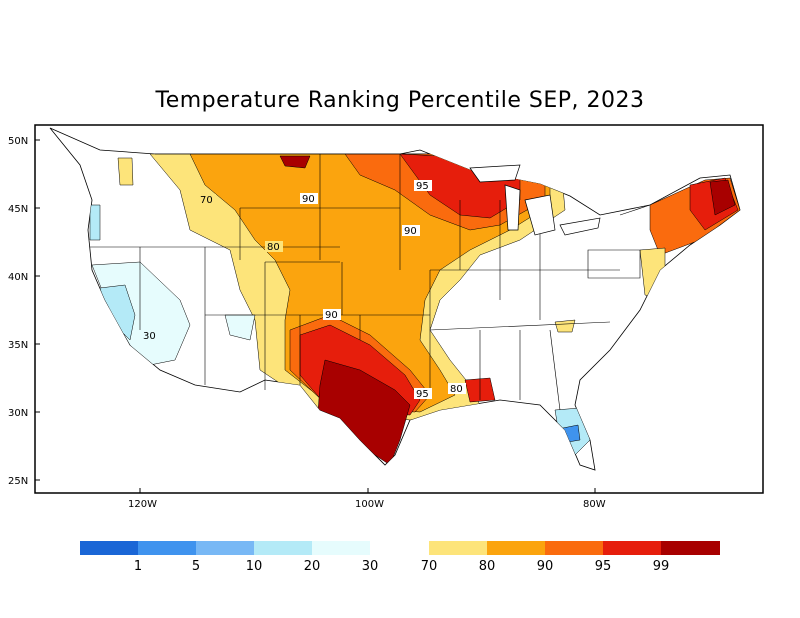 This screenshot has width=800, height=618. Describe the element at coordinates (142, 504) in the screenshot. I see `lon-label: 120W` at that location.